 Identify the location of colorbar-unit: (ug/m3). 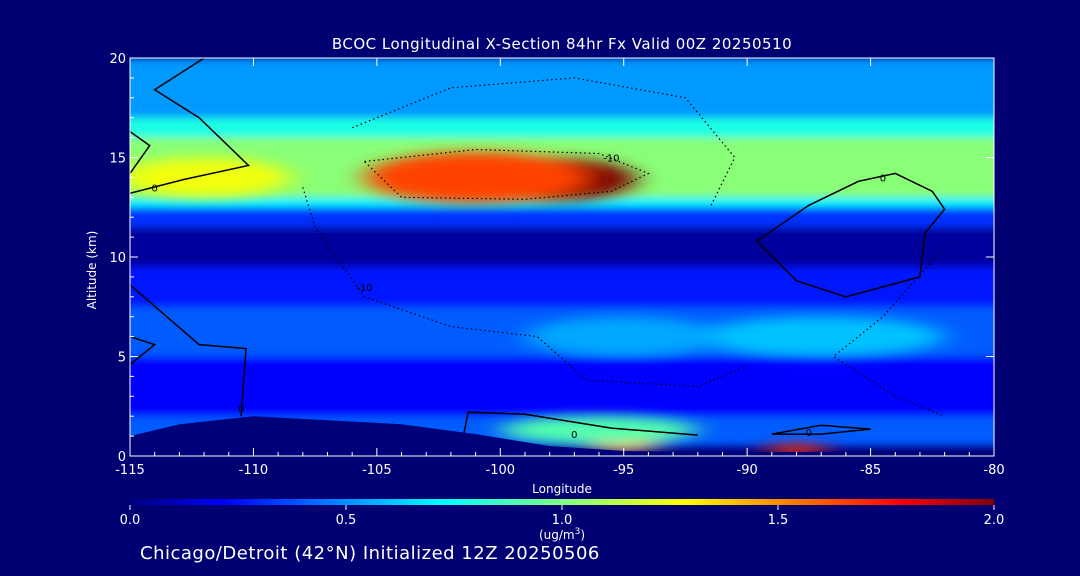
(562, 534).